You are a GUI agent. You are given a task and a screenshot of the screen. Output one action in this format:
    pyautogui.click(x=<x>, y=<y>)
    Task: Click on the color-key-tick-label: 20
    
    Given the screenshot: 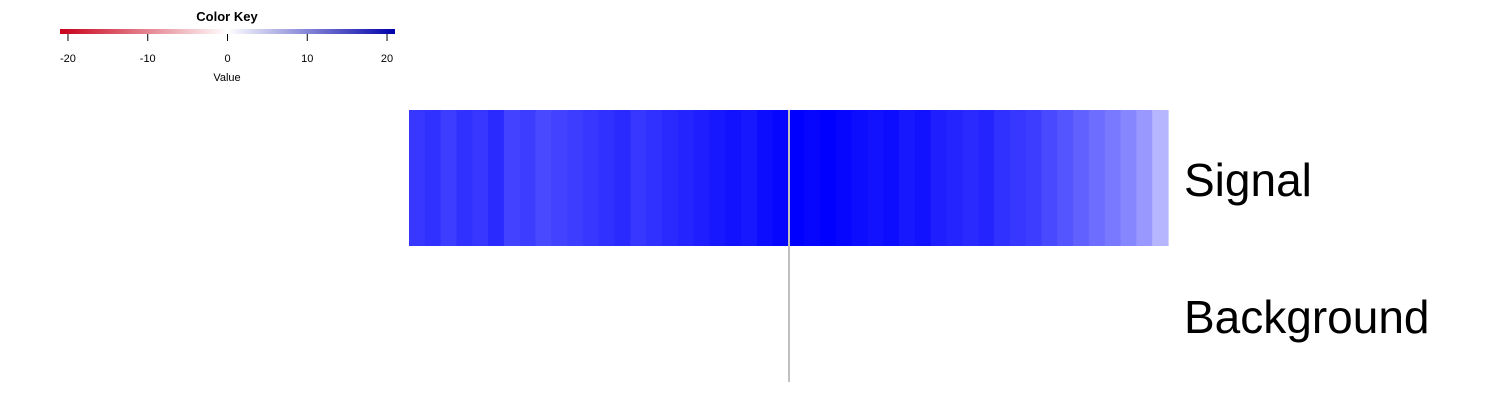 What is the action you would take?
    pyautogui.click(x=387, y=59)
    